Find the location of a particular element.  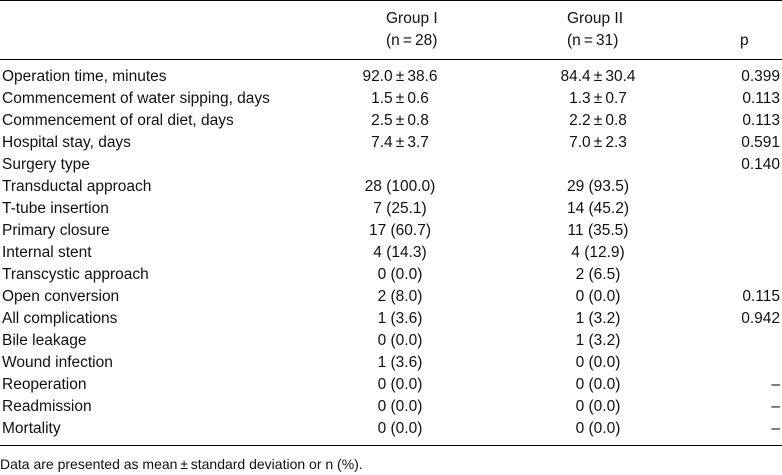

table-row: Mortality 0 (0.0) 0 (0.0) – is located at coordinates (391, 429).